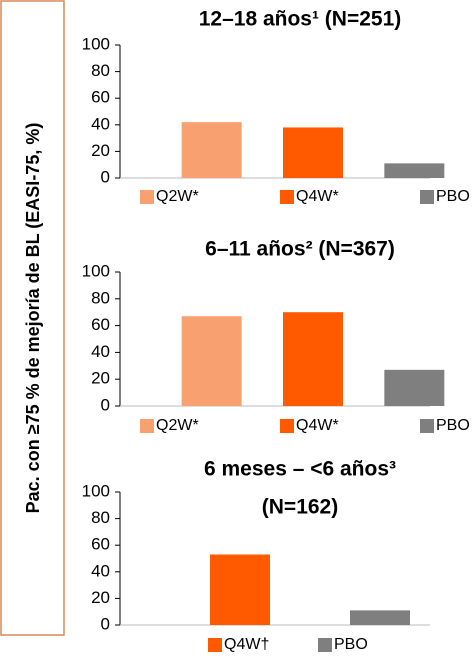 The image size is (475, 661). Describe the element at coordinates (300, 469) in the screenshot. I see `chart-title: 6 meses – <6 años³` at that location.